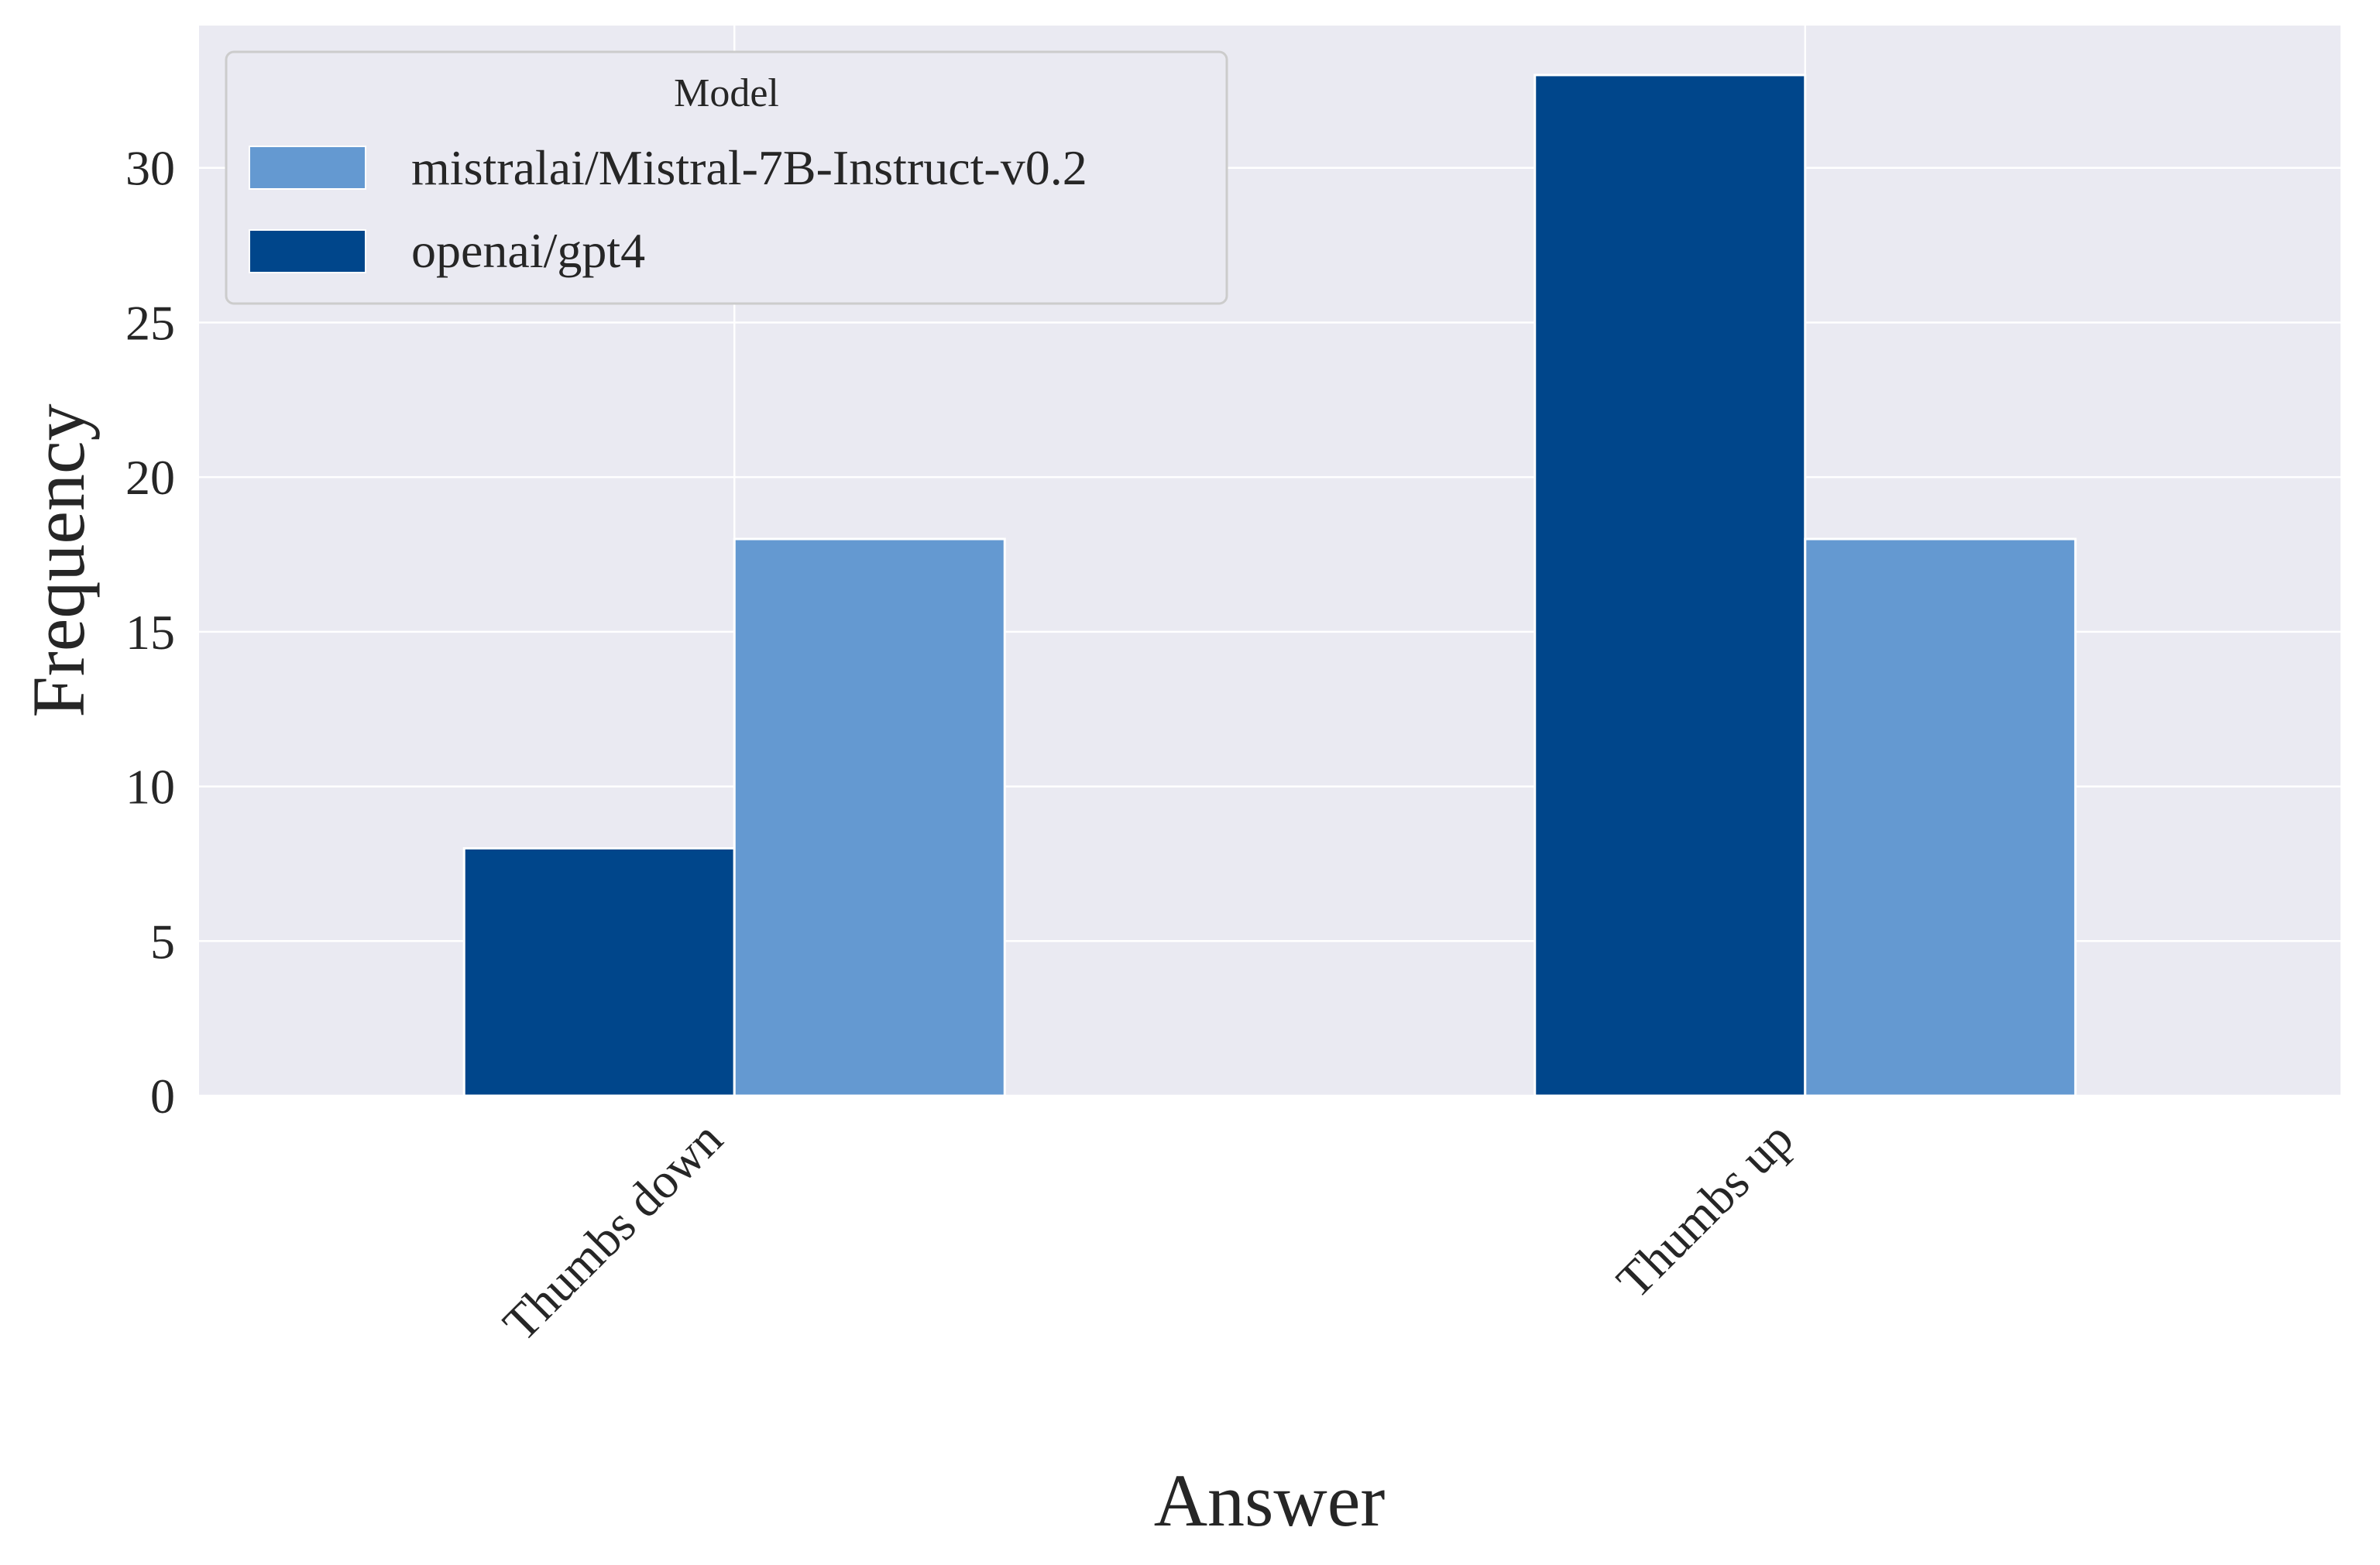 The height and width of the screenshot is (1565, 2380). I want to click on y-tick-label: 15, so click(150, 632).